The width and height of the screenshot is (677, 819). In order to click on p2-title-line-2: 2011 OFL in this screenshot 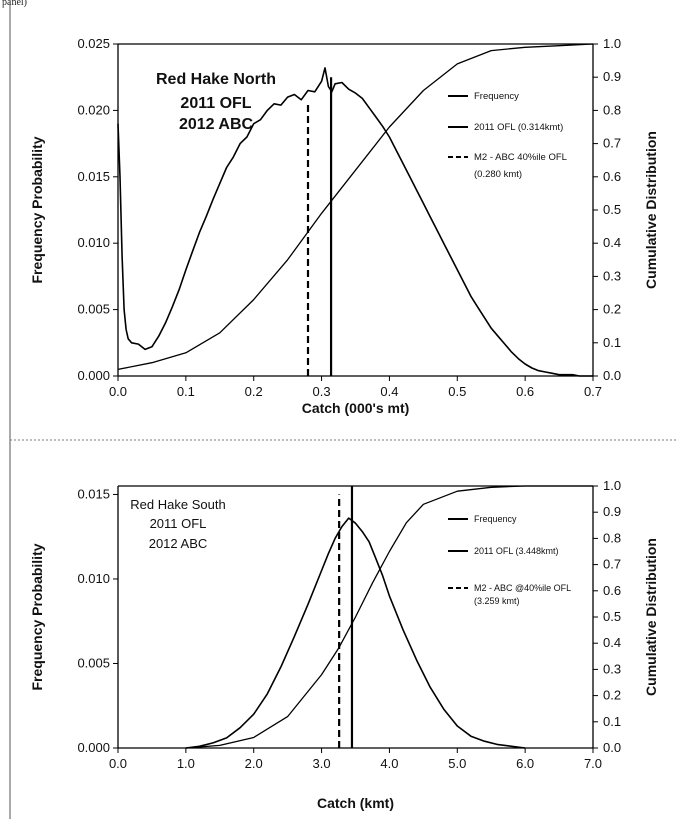, I will do `click(178, 523)`.